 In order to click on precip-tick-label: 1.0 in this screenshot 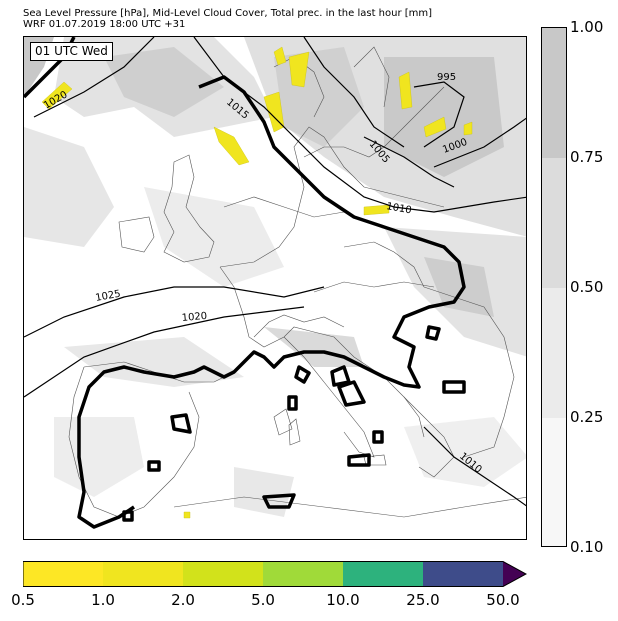, I will do `click(103, 600)`.